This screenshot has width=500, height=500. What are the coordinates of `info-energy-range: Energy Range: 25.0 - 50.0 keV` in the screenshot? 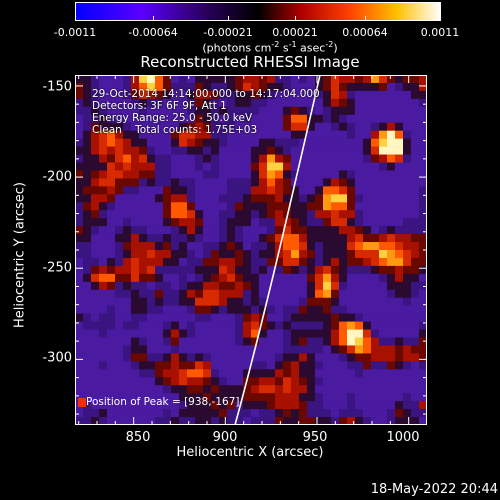 It's located at (172, 118).